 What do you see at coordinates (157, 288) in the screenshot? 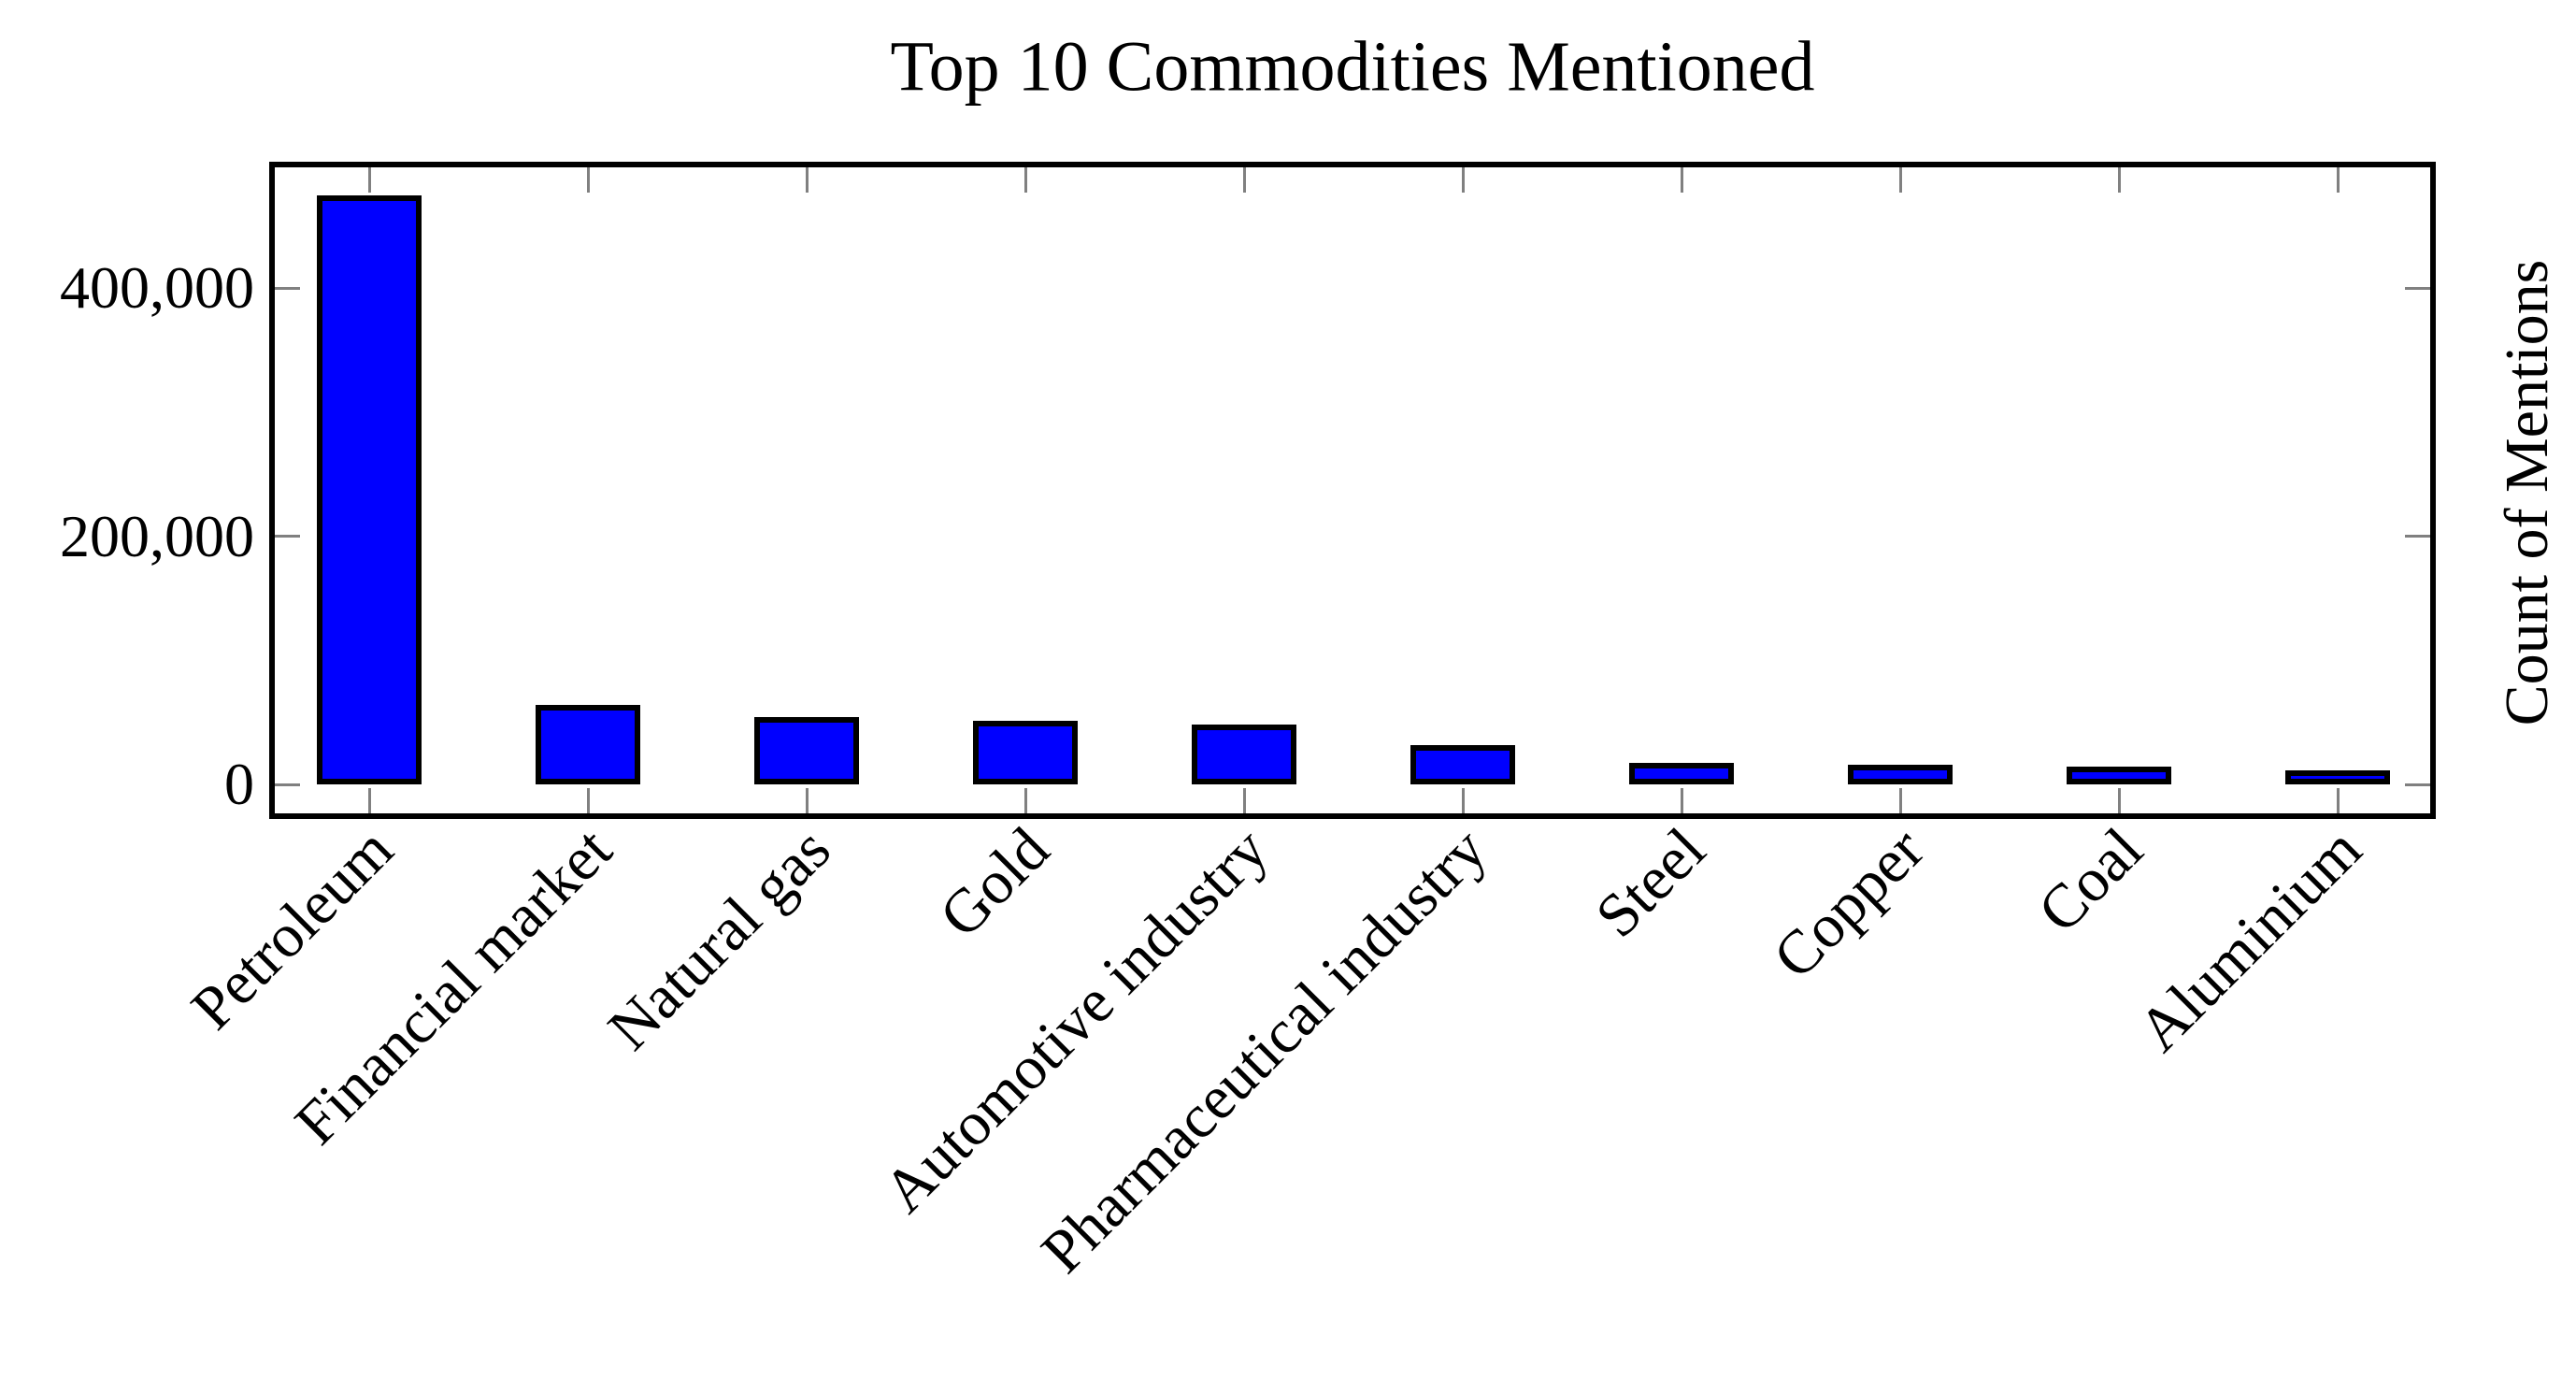
I see `y-tick-label: 400,000` at bounding box center [157, 288].